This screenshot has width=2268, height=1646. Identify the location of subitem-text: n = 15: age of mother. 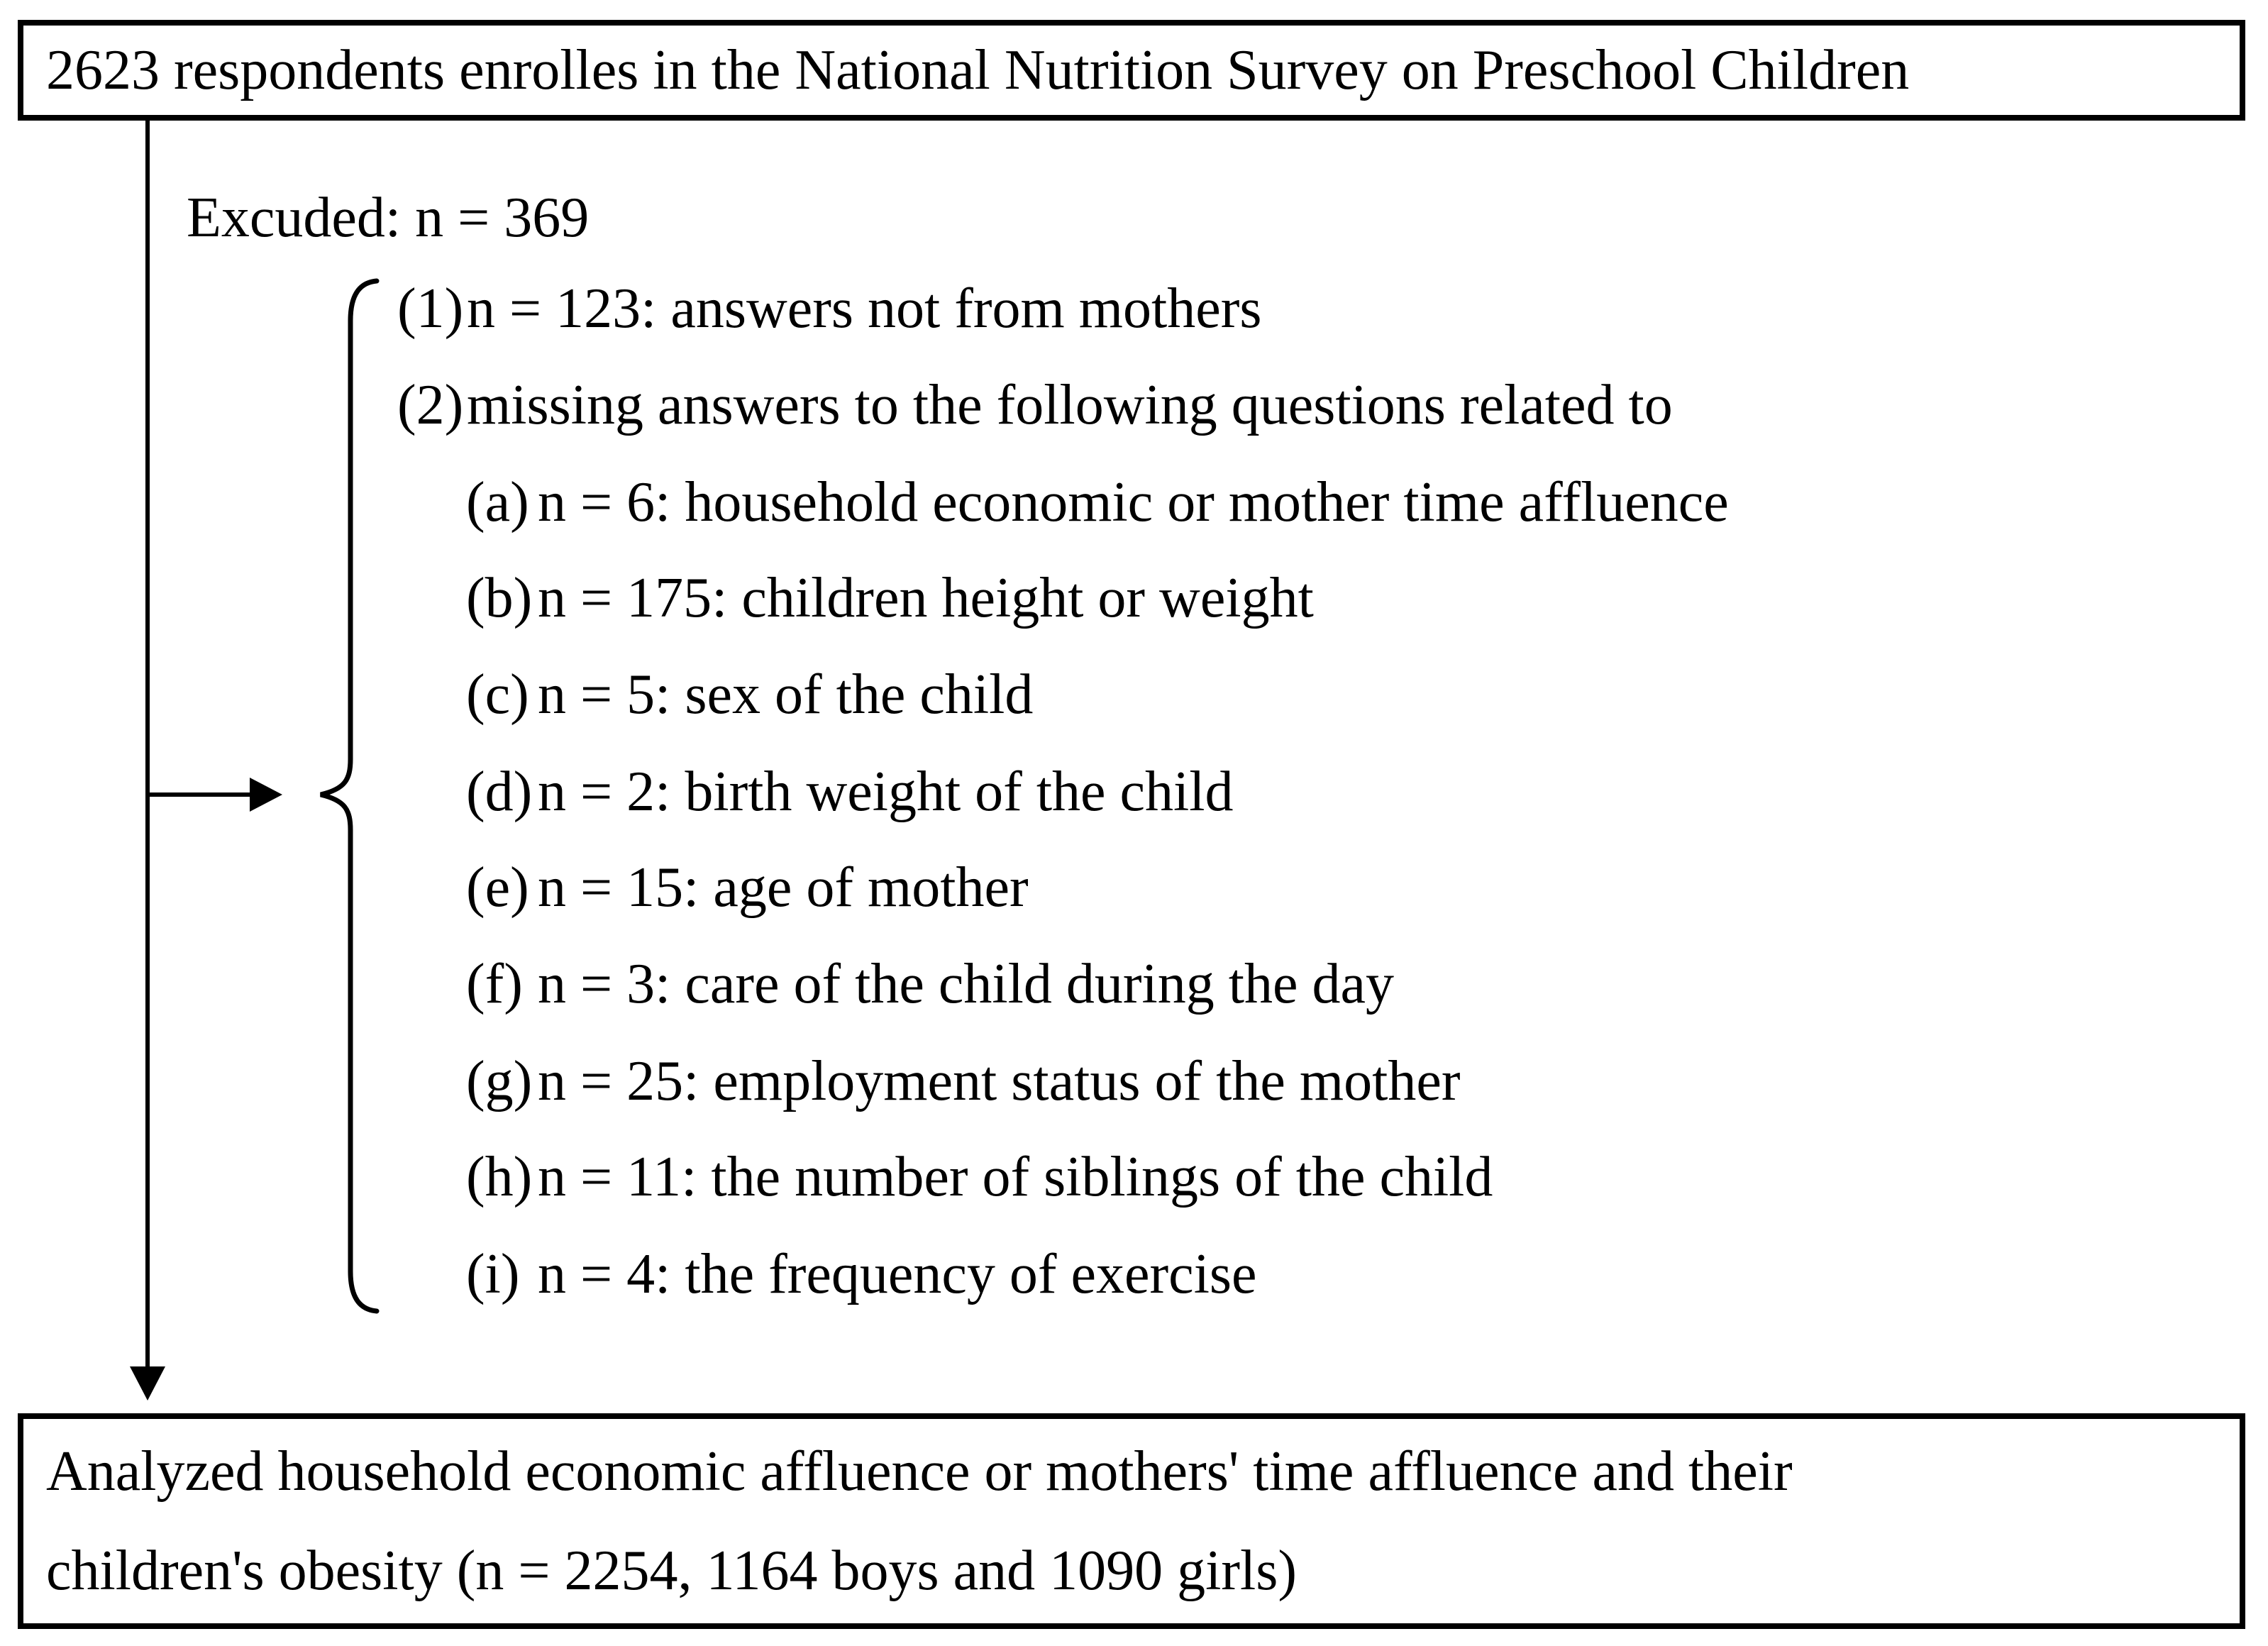
(784, 887).